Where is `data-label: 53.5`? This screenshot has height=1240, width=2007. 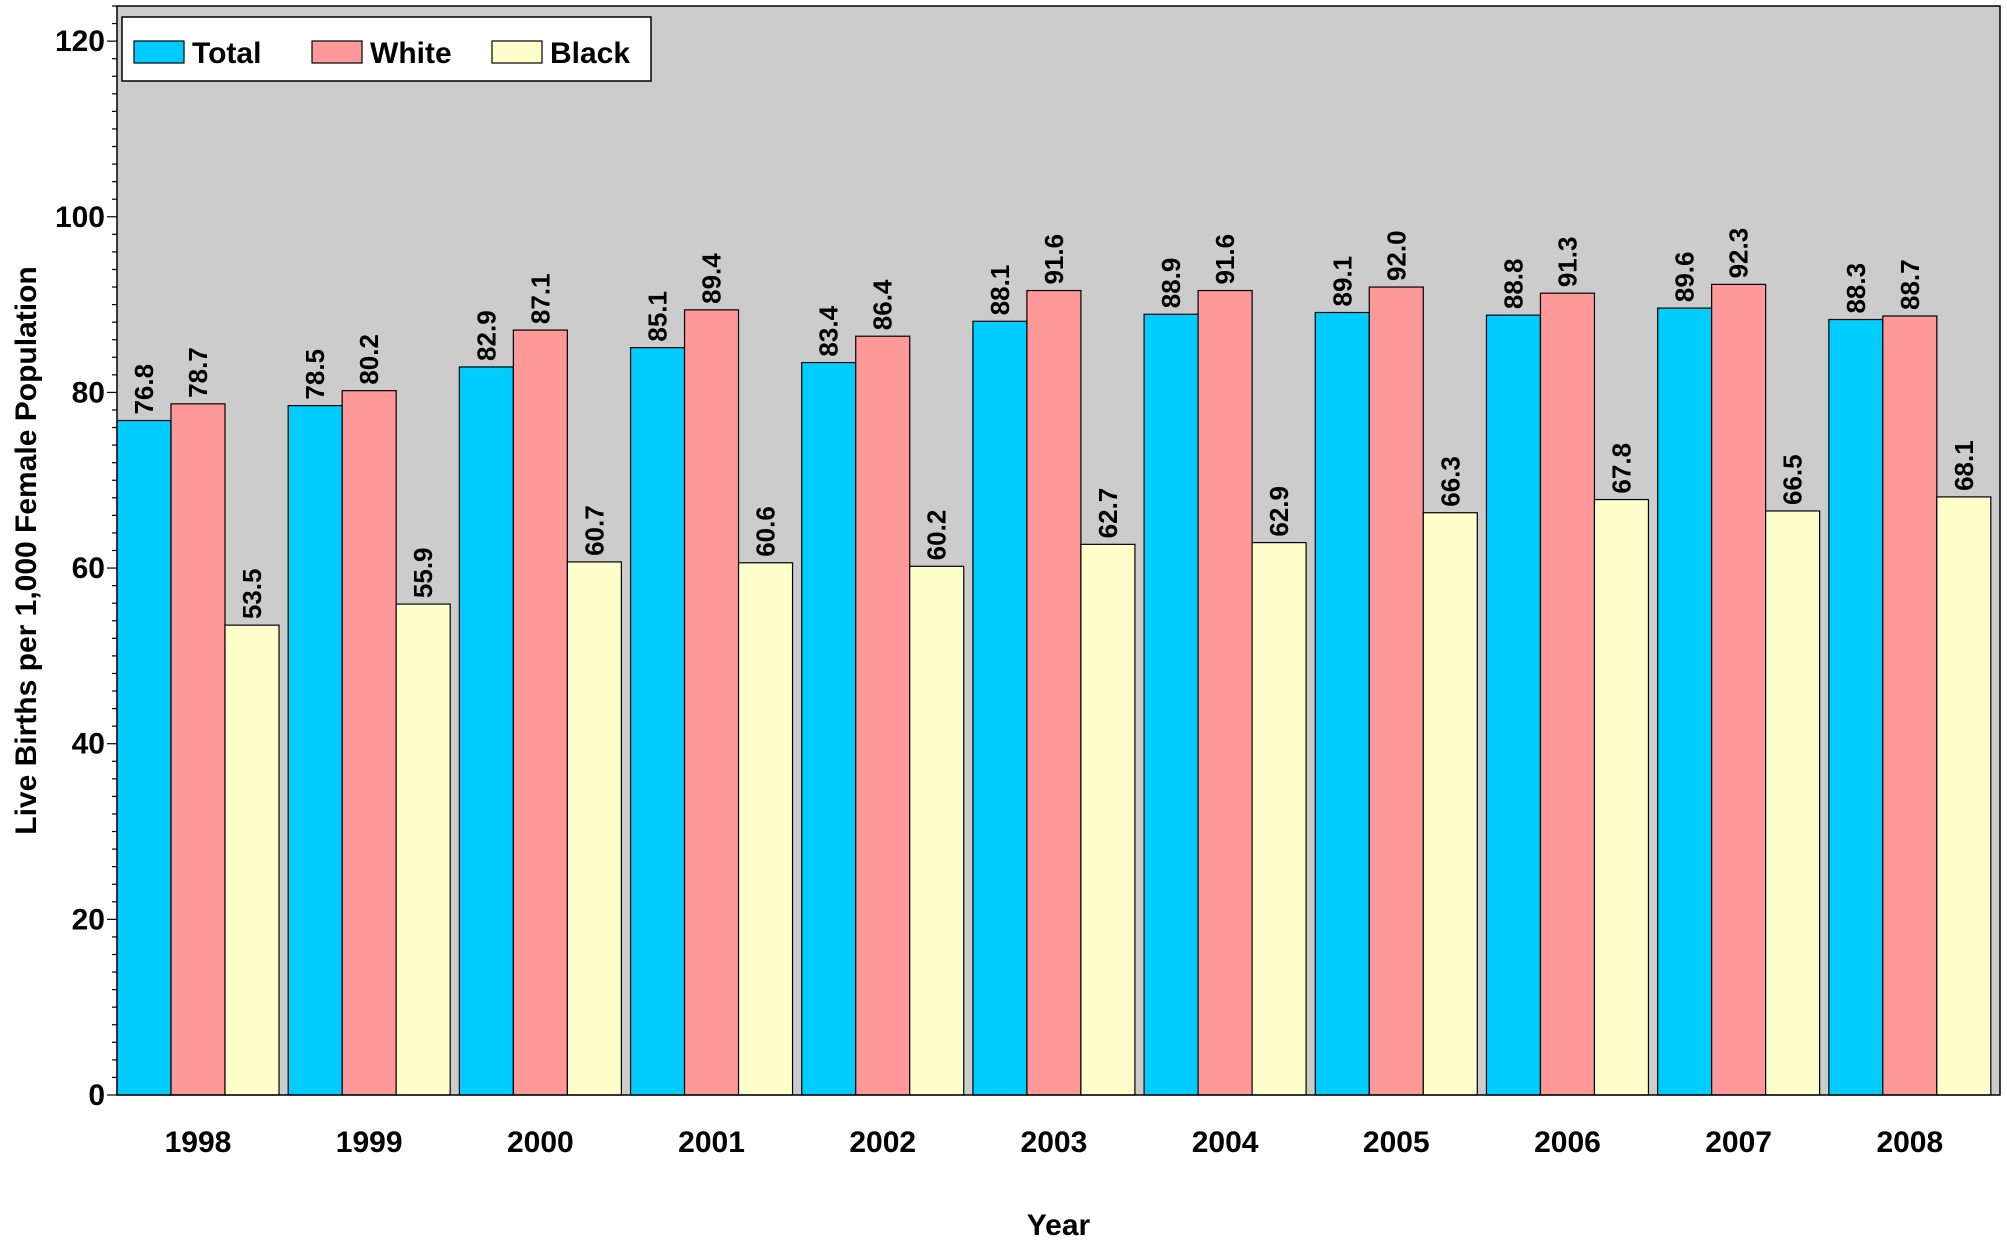 data-label: 53.5 is located at coordinates (252, 594).